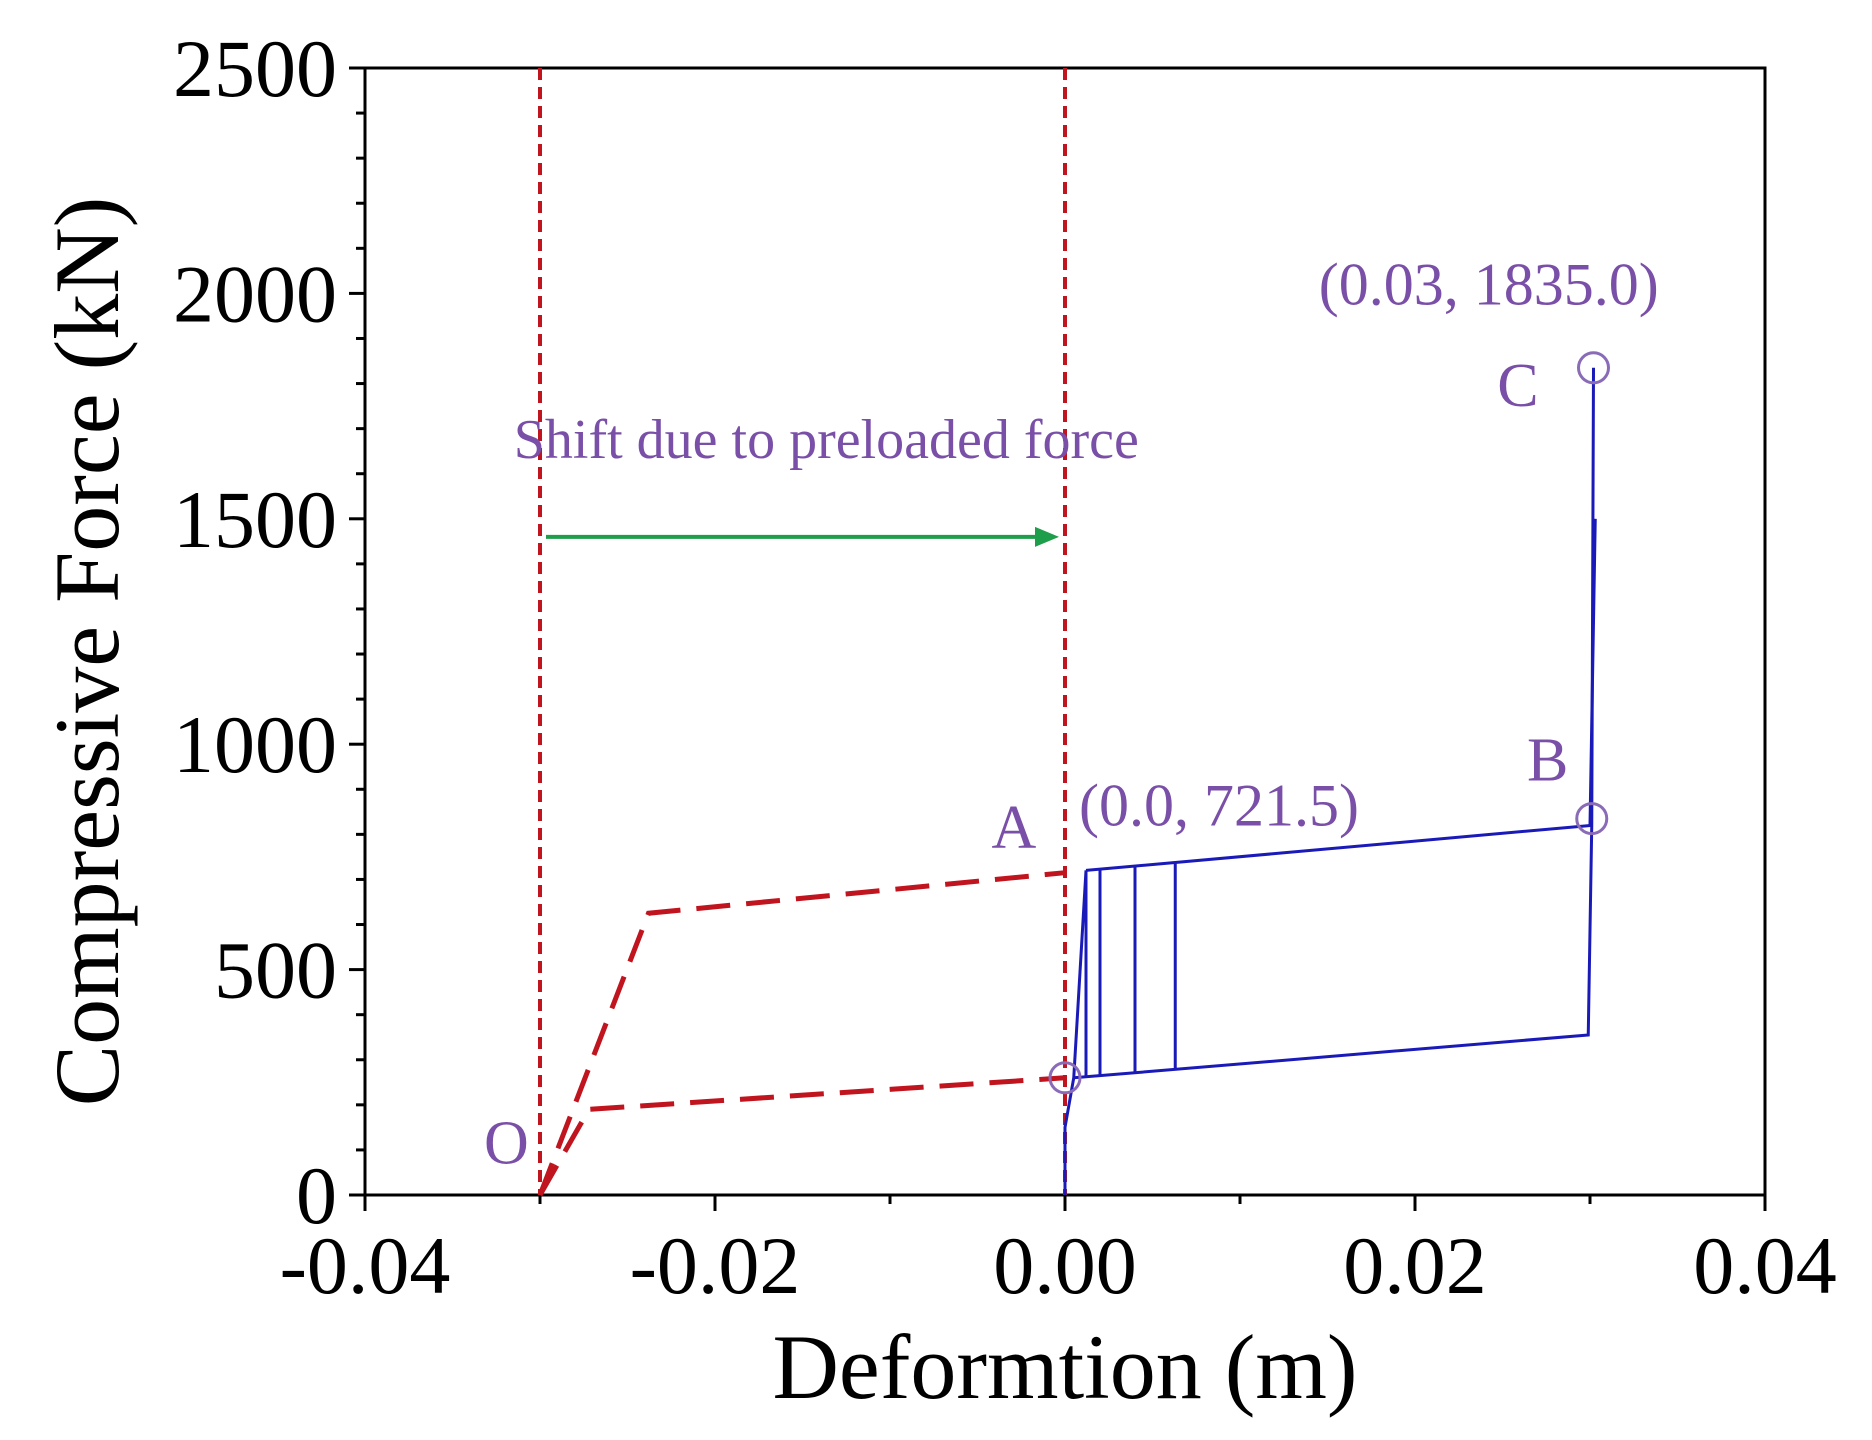 The image size is (1872, 1440). What do you see at coordinates (1064, 1367) in the screenshot?
I see `x-axis-title: Deformtion (m)` at bounding box center [1064, 1367].